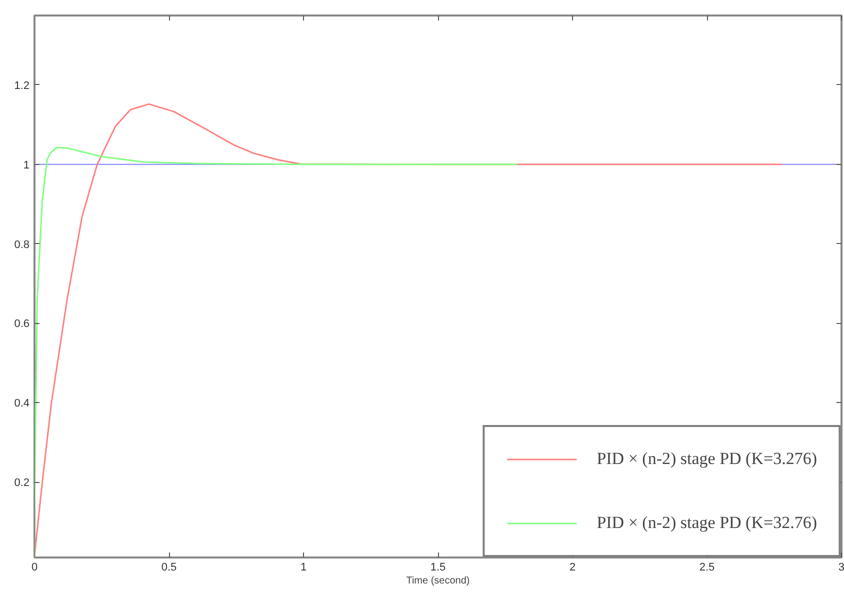 The image size is (844, 597). I want to click on y-tick-label: 0.4, so click(22, 404).